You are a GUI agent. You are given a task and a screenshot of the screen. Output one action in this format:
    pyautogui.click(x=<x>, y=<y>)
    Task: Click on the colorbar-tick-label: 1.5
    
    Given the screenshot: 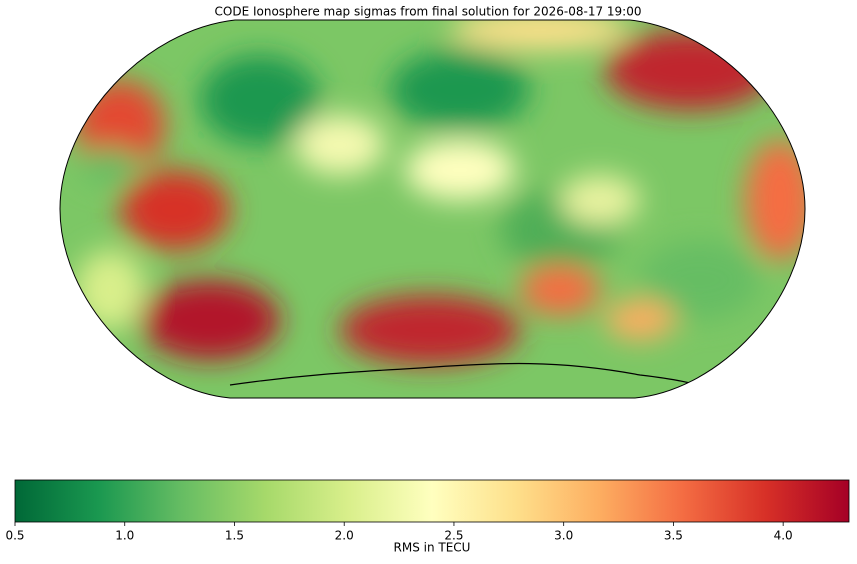 What is the action you would take?
    pyautogui.click(x=234, y=536)
    